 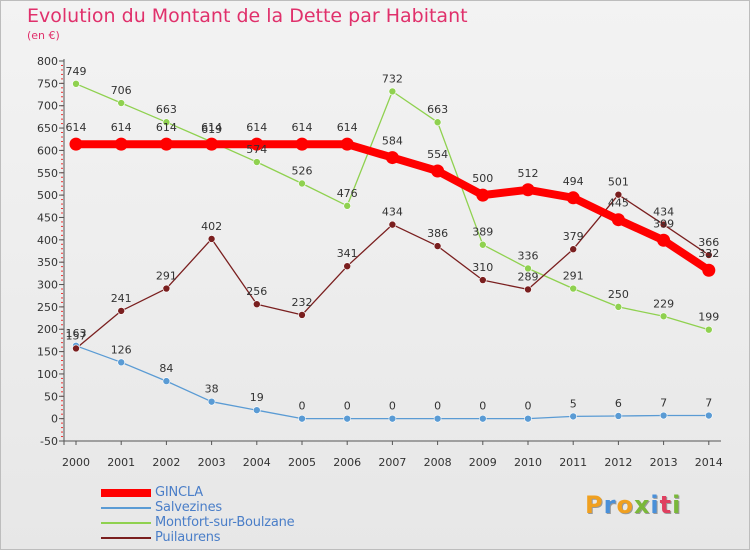 I want to click on data-label-montfort-sur-boulzane: 619, so click(x=211, y=129).